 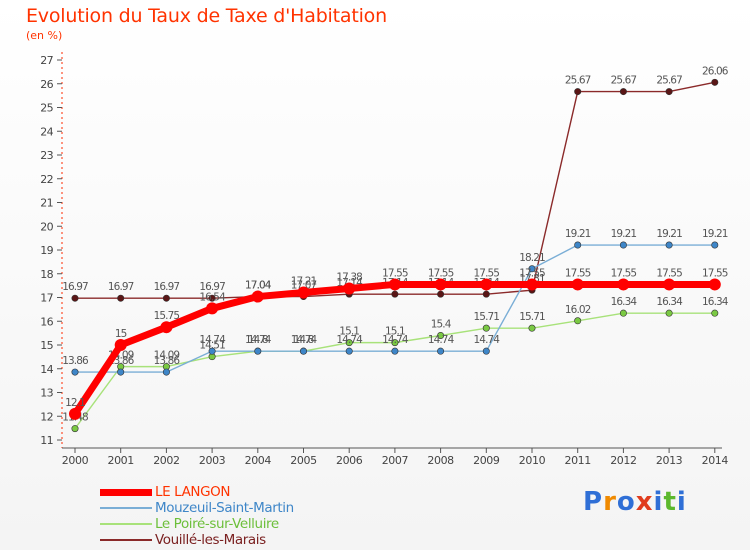 I want to click on data-label-le-langon: 15, so click(x=121, y=334).